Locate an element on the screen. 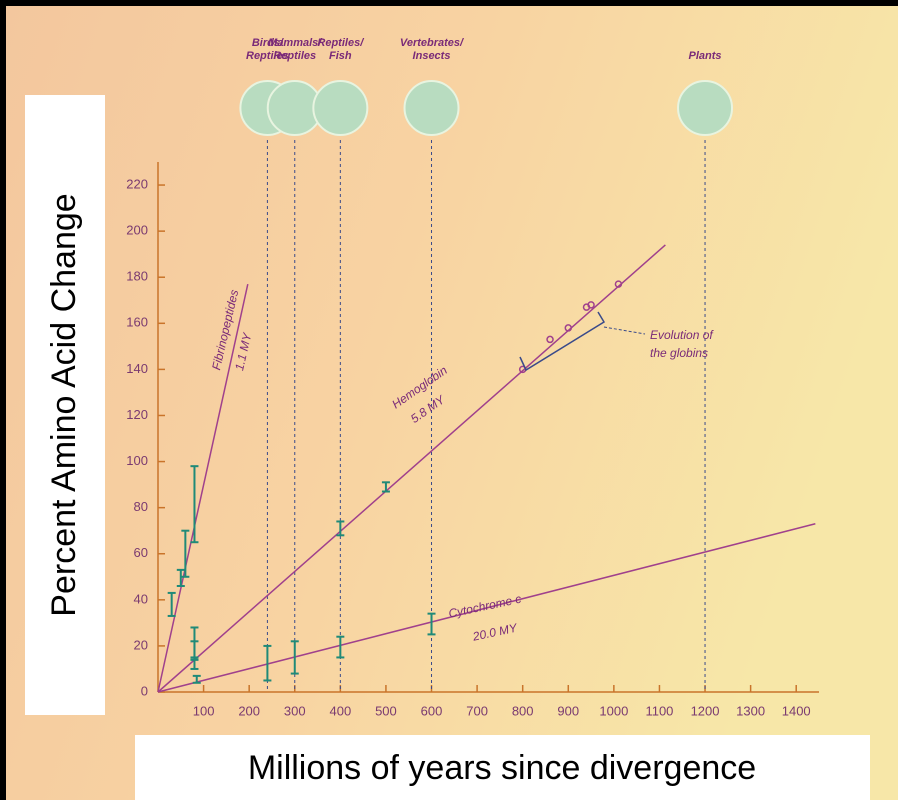 The height and width of the screenshot is (800, 898). x-tick-label: 1300 is located at coordinates (750, 710).